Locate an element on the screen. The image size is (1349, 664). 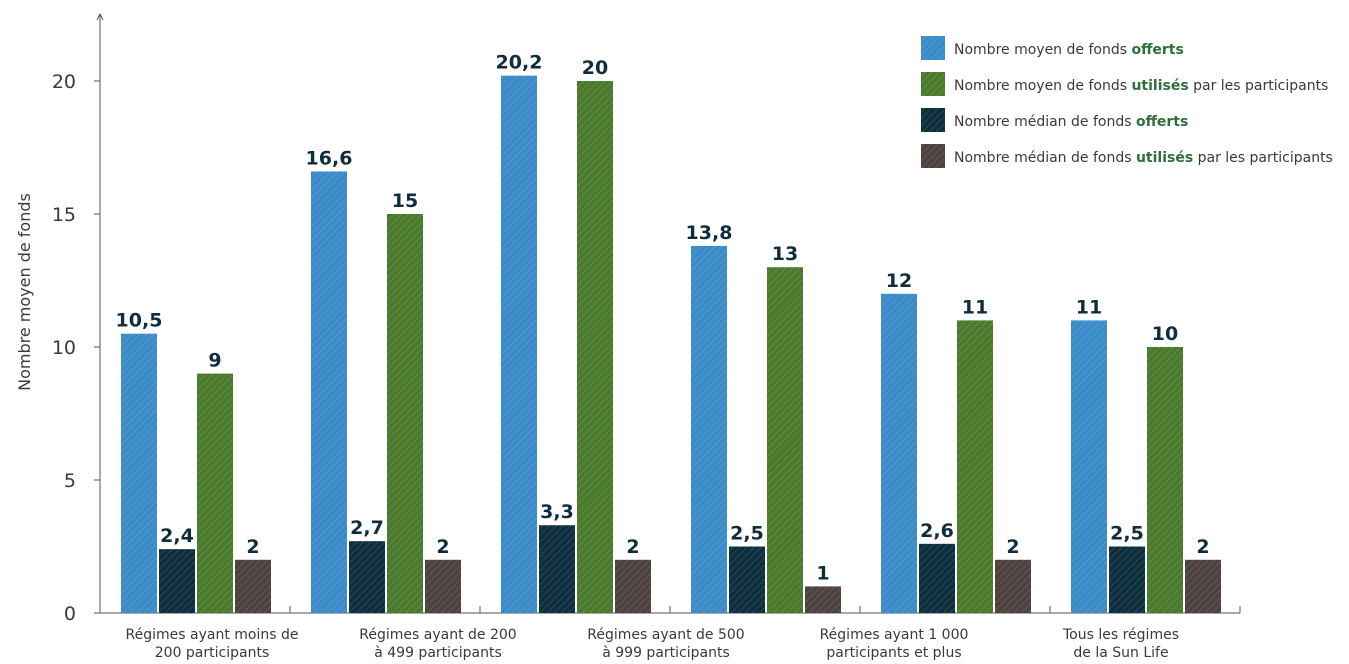
data-label: 13 is located at coordinates (785, 254).